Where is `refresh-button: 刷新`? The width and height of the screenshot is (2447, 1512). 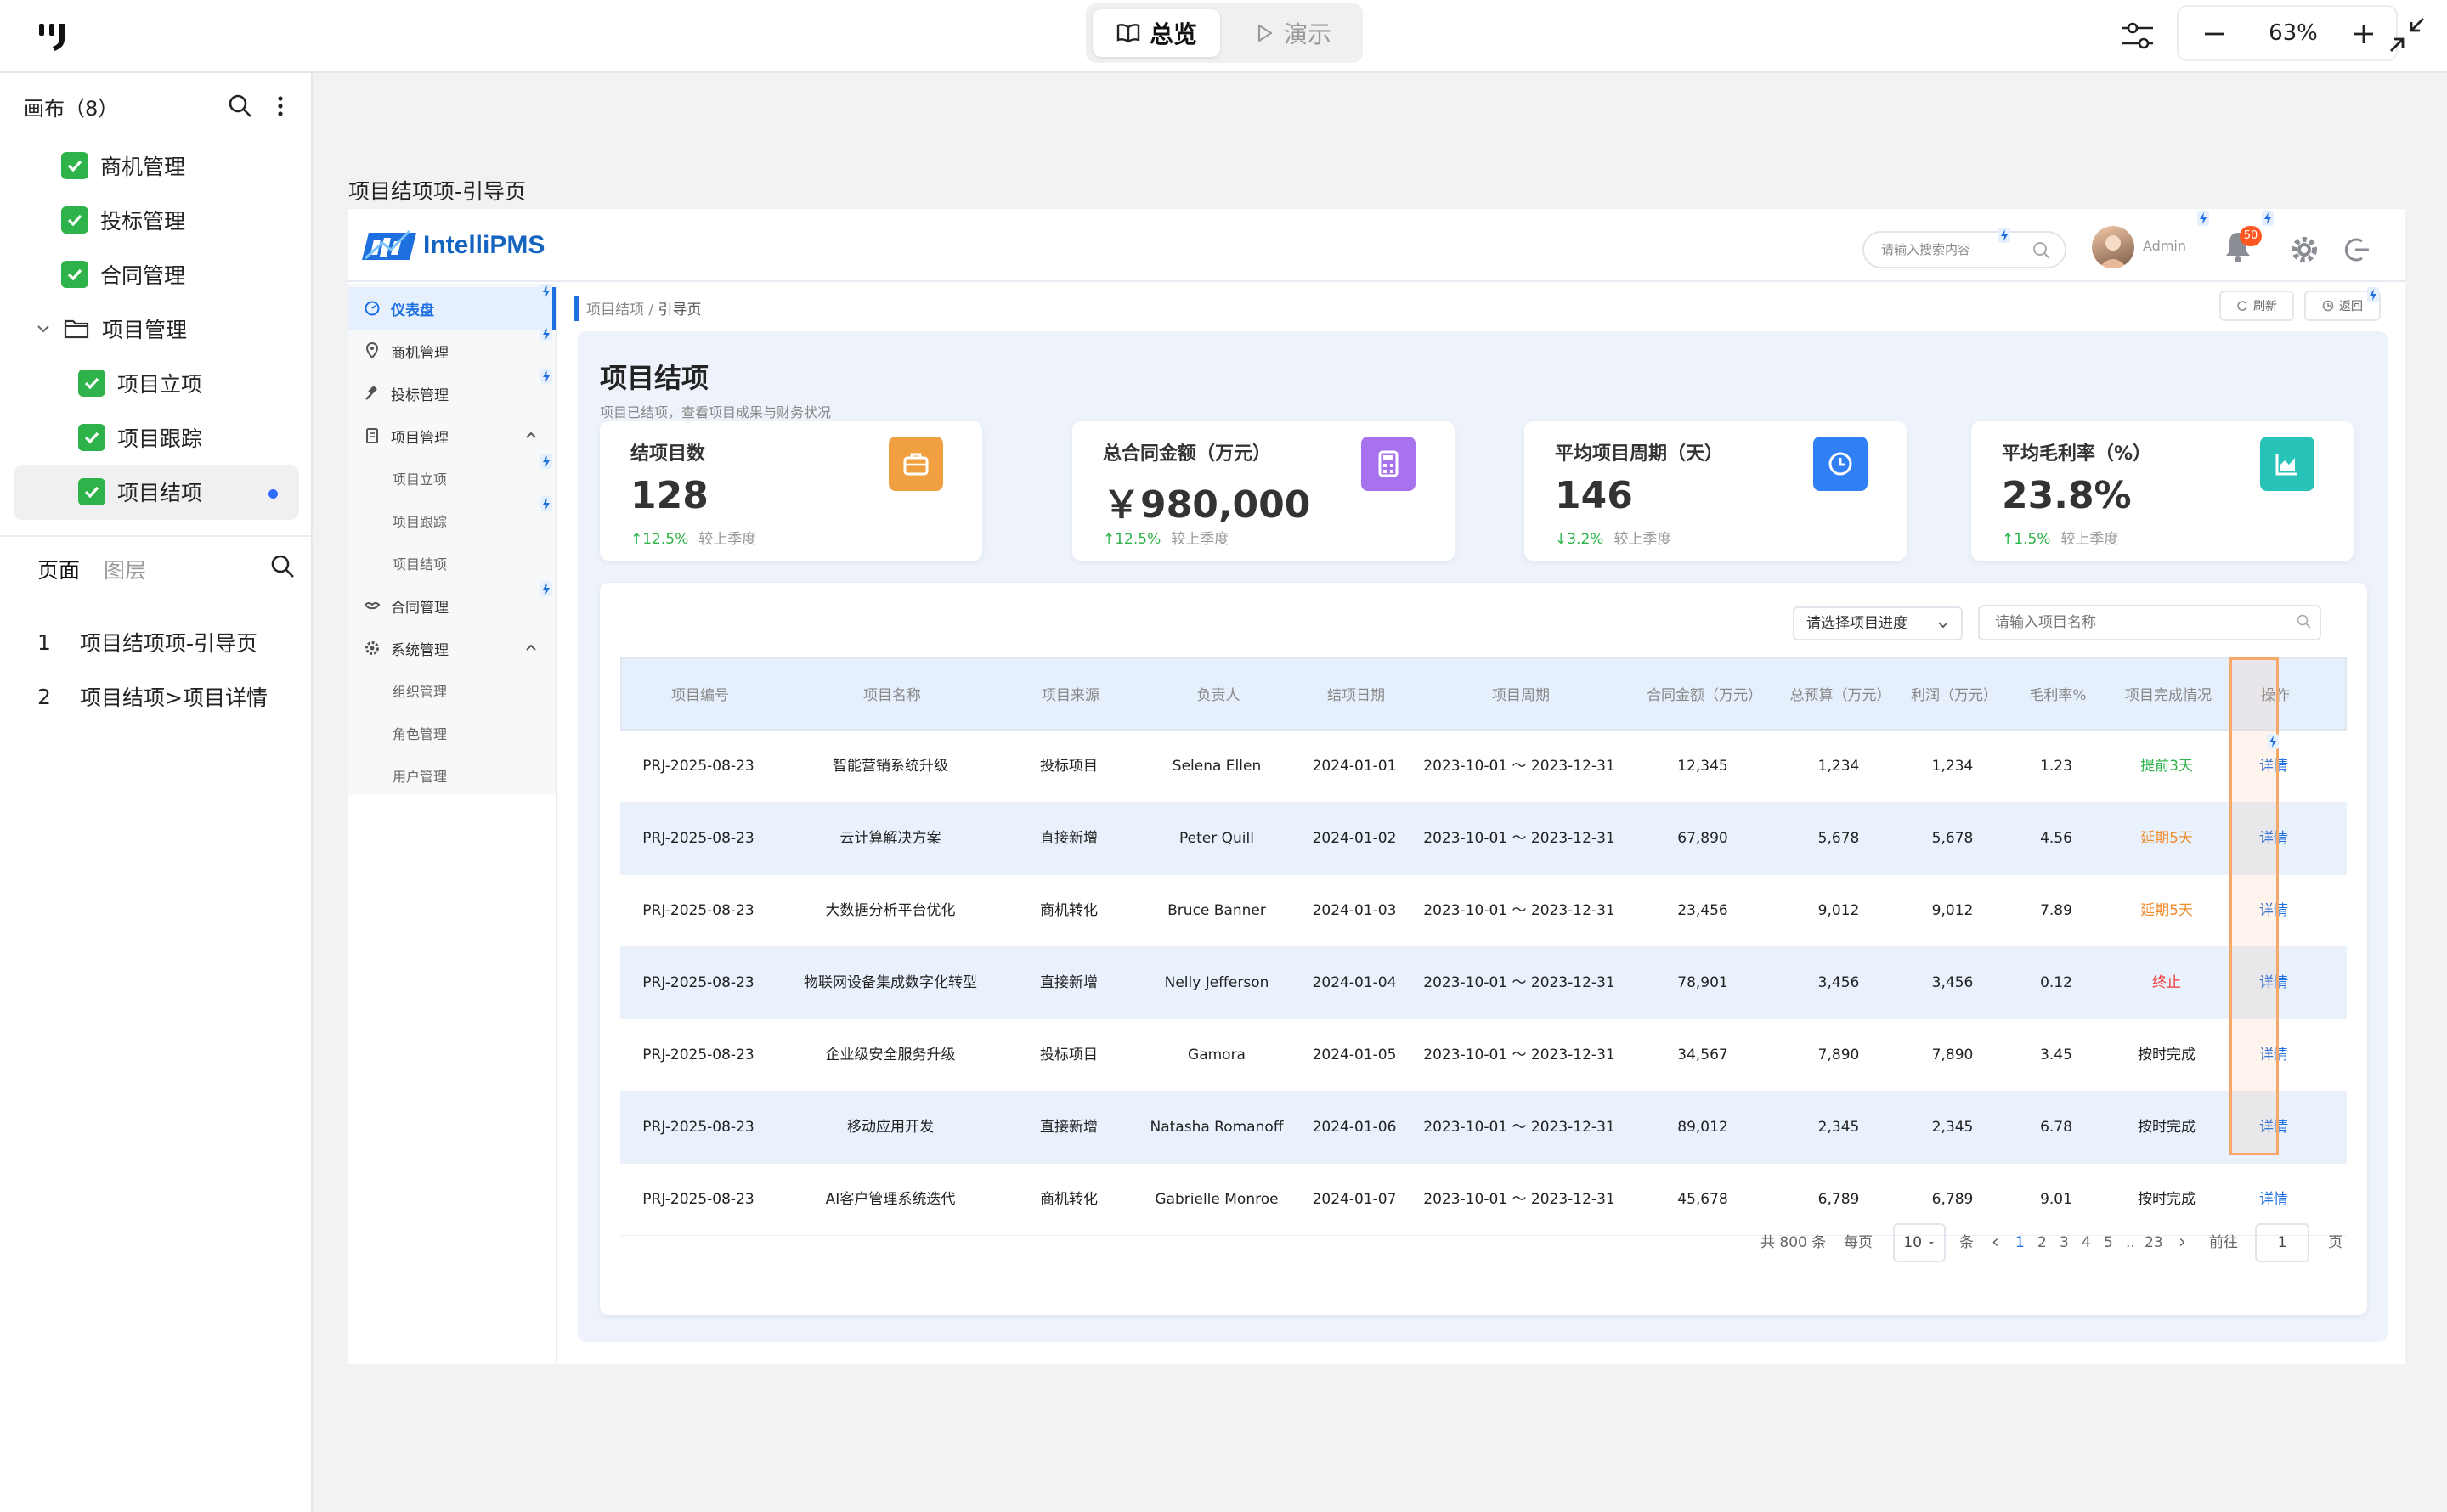 refresh-button: 刷新 is located at coordinates (2256, 306).